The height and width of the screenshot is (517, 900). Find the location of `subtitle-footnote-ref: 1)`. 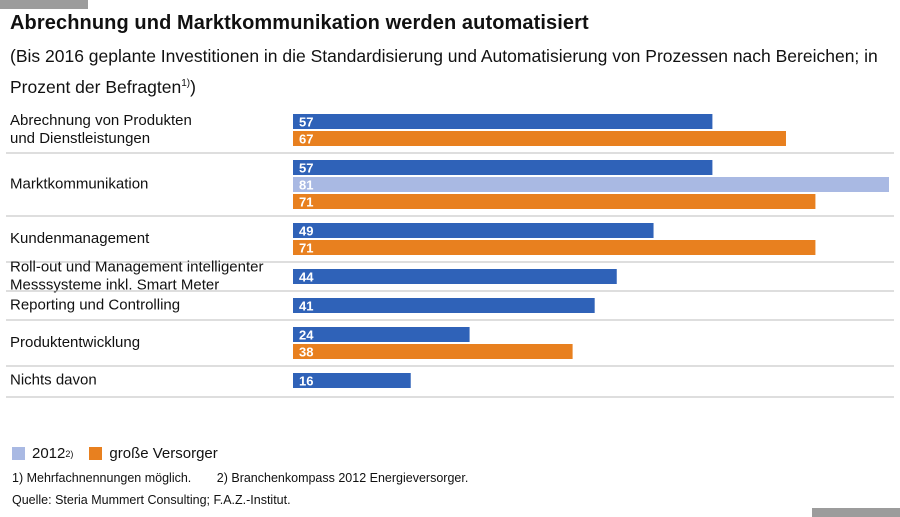

subtitle-footnote-ref: 1) is located at coordinates (186, 83).